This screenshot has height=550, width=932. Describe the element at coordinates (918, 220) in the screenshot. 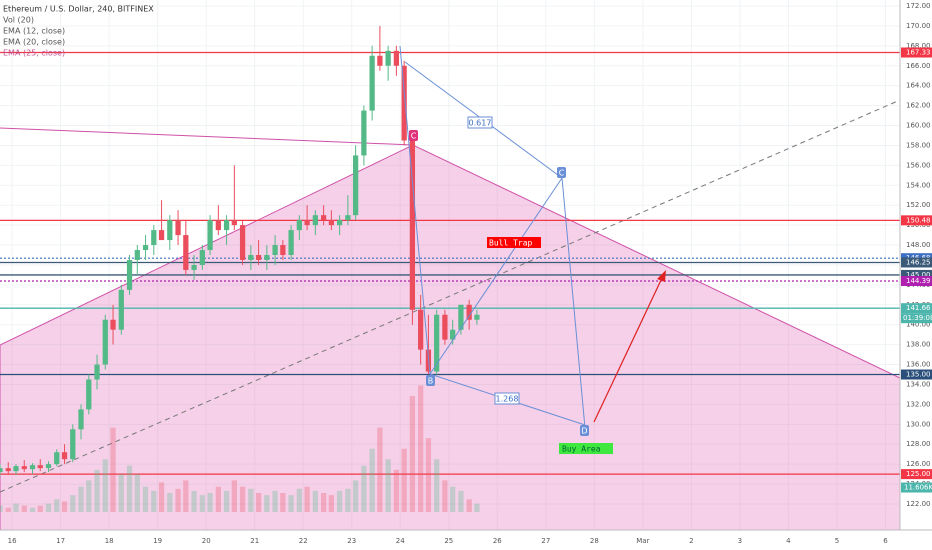

I see `price-level-label: 150.48` at that location.